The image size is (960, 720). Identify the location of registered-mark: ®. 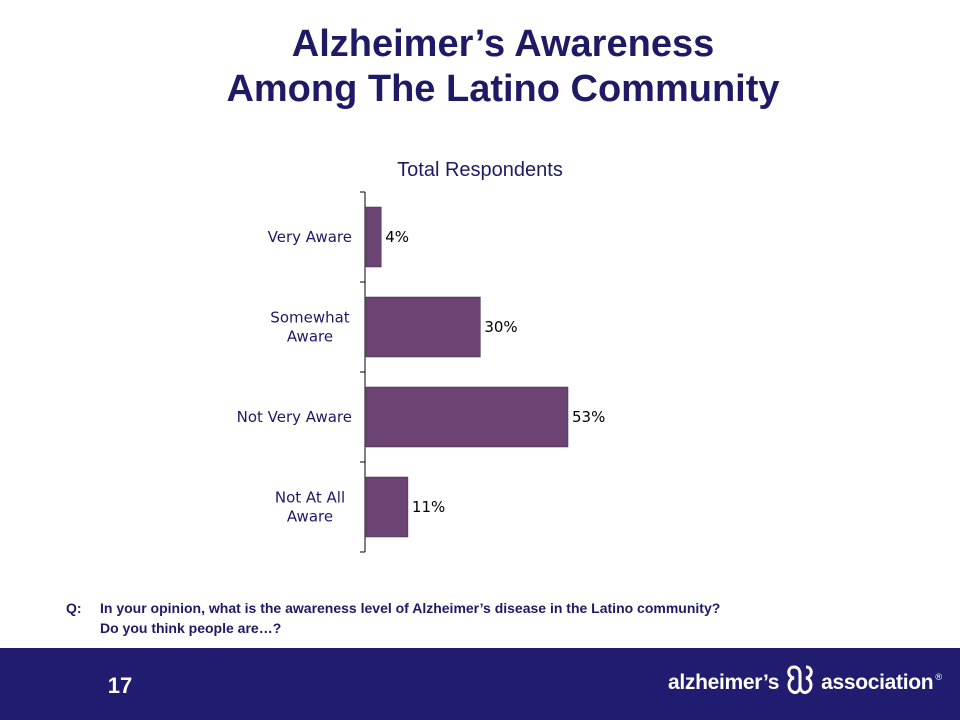
(938, 677).